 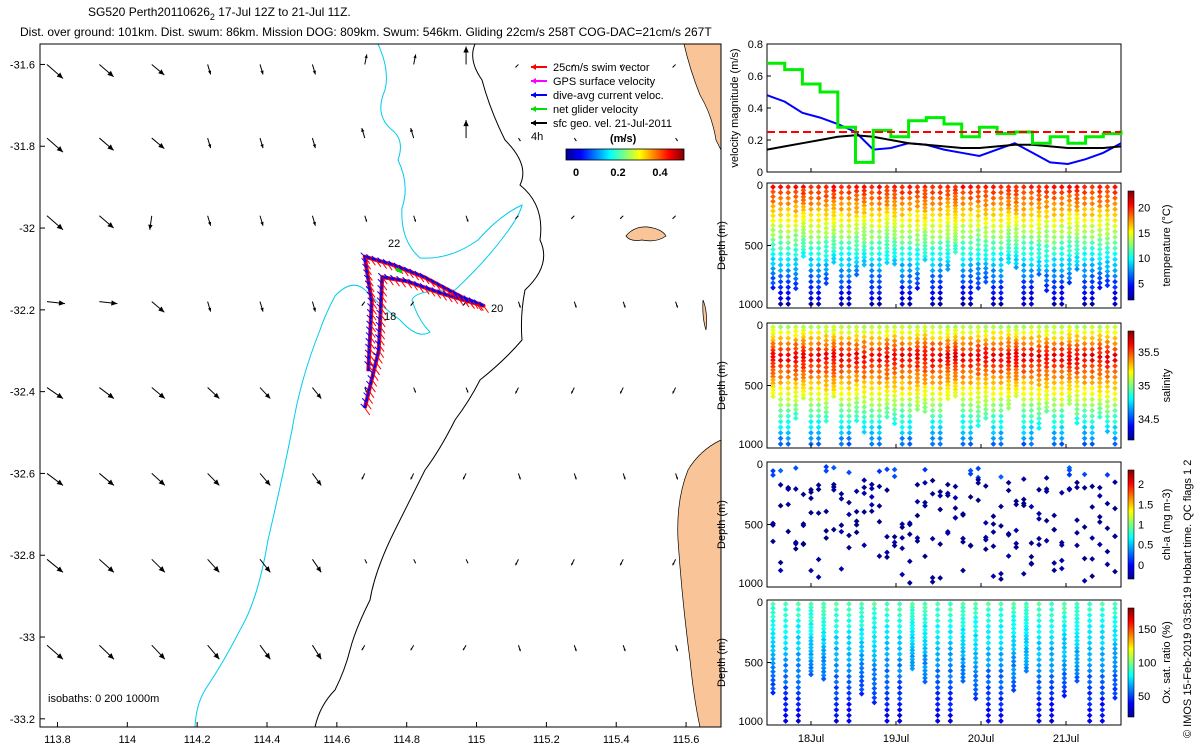 I want to click on day-label: 20, so click(x=497, y=309).